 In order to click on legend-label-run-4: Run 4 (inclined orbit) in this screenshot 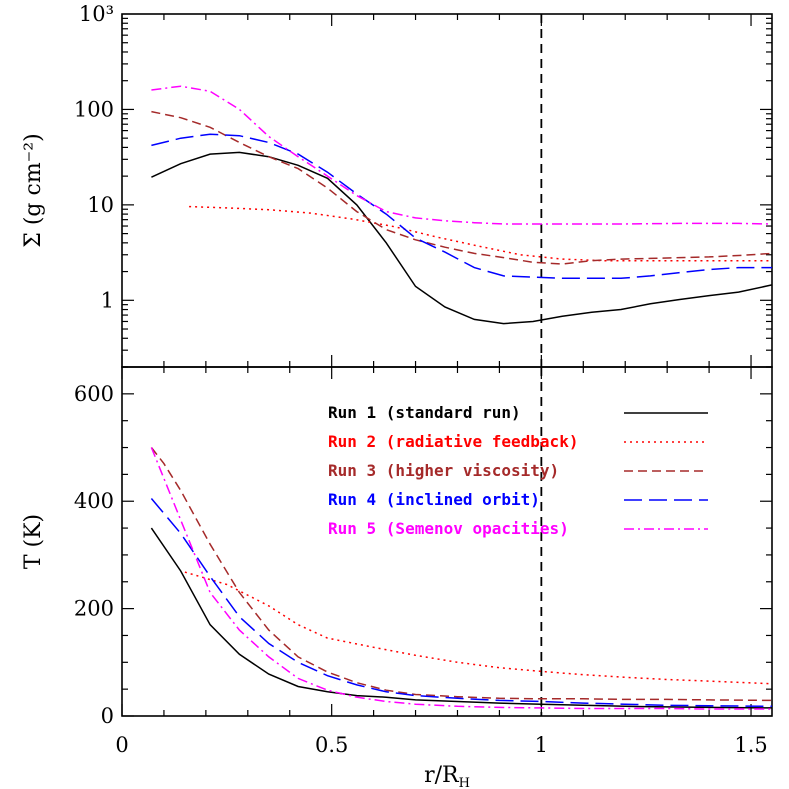, I will do `click(434, 499)`.